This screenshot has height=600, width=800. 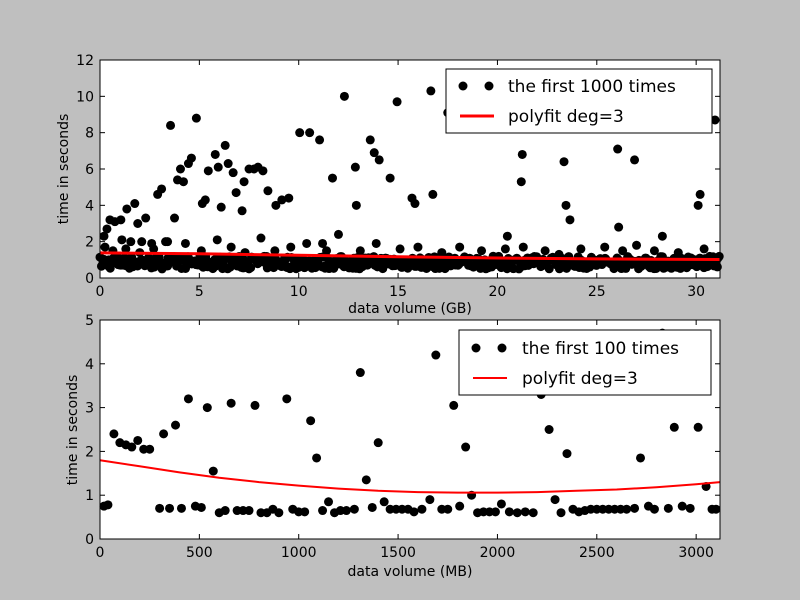 What do you see at coordinates (463, 86) in the screenshot?
I see `legend-marker-points-top` at bounding box center [463, 86].